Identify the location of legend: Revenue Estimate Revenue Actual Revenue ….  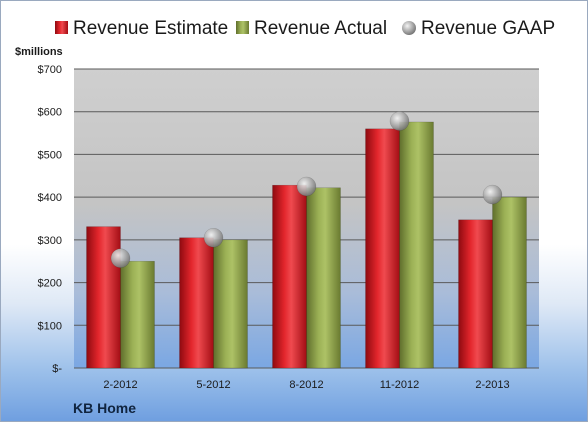
(305, 28).